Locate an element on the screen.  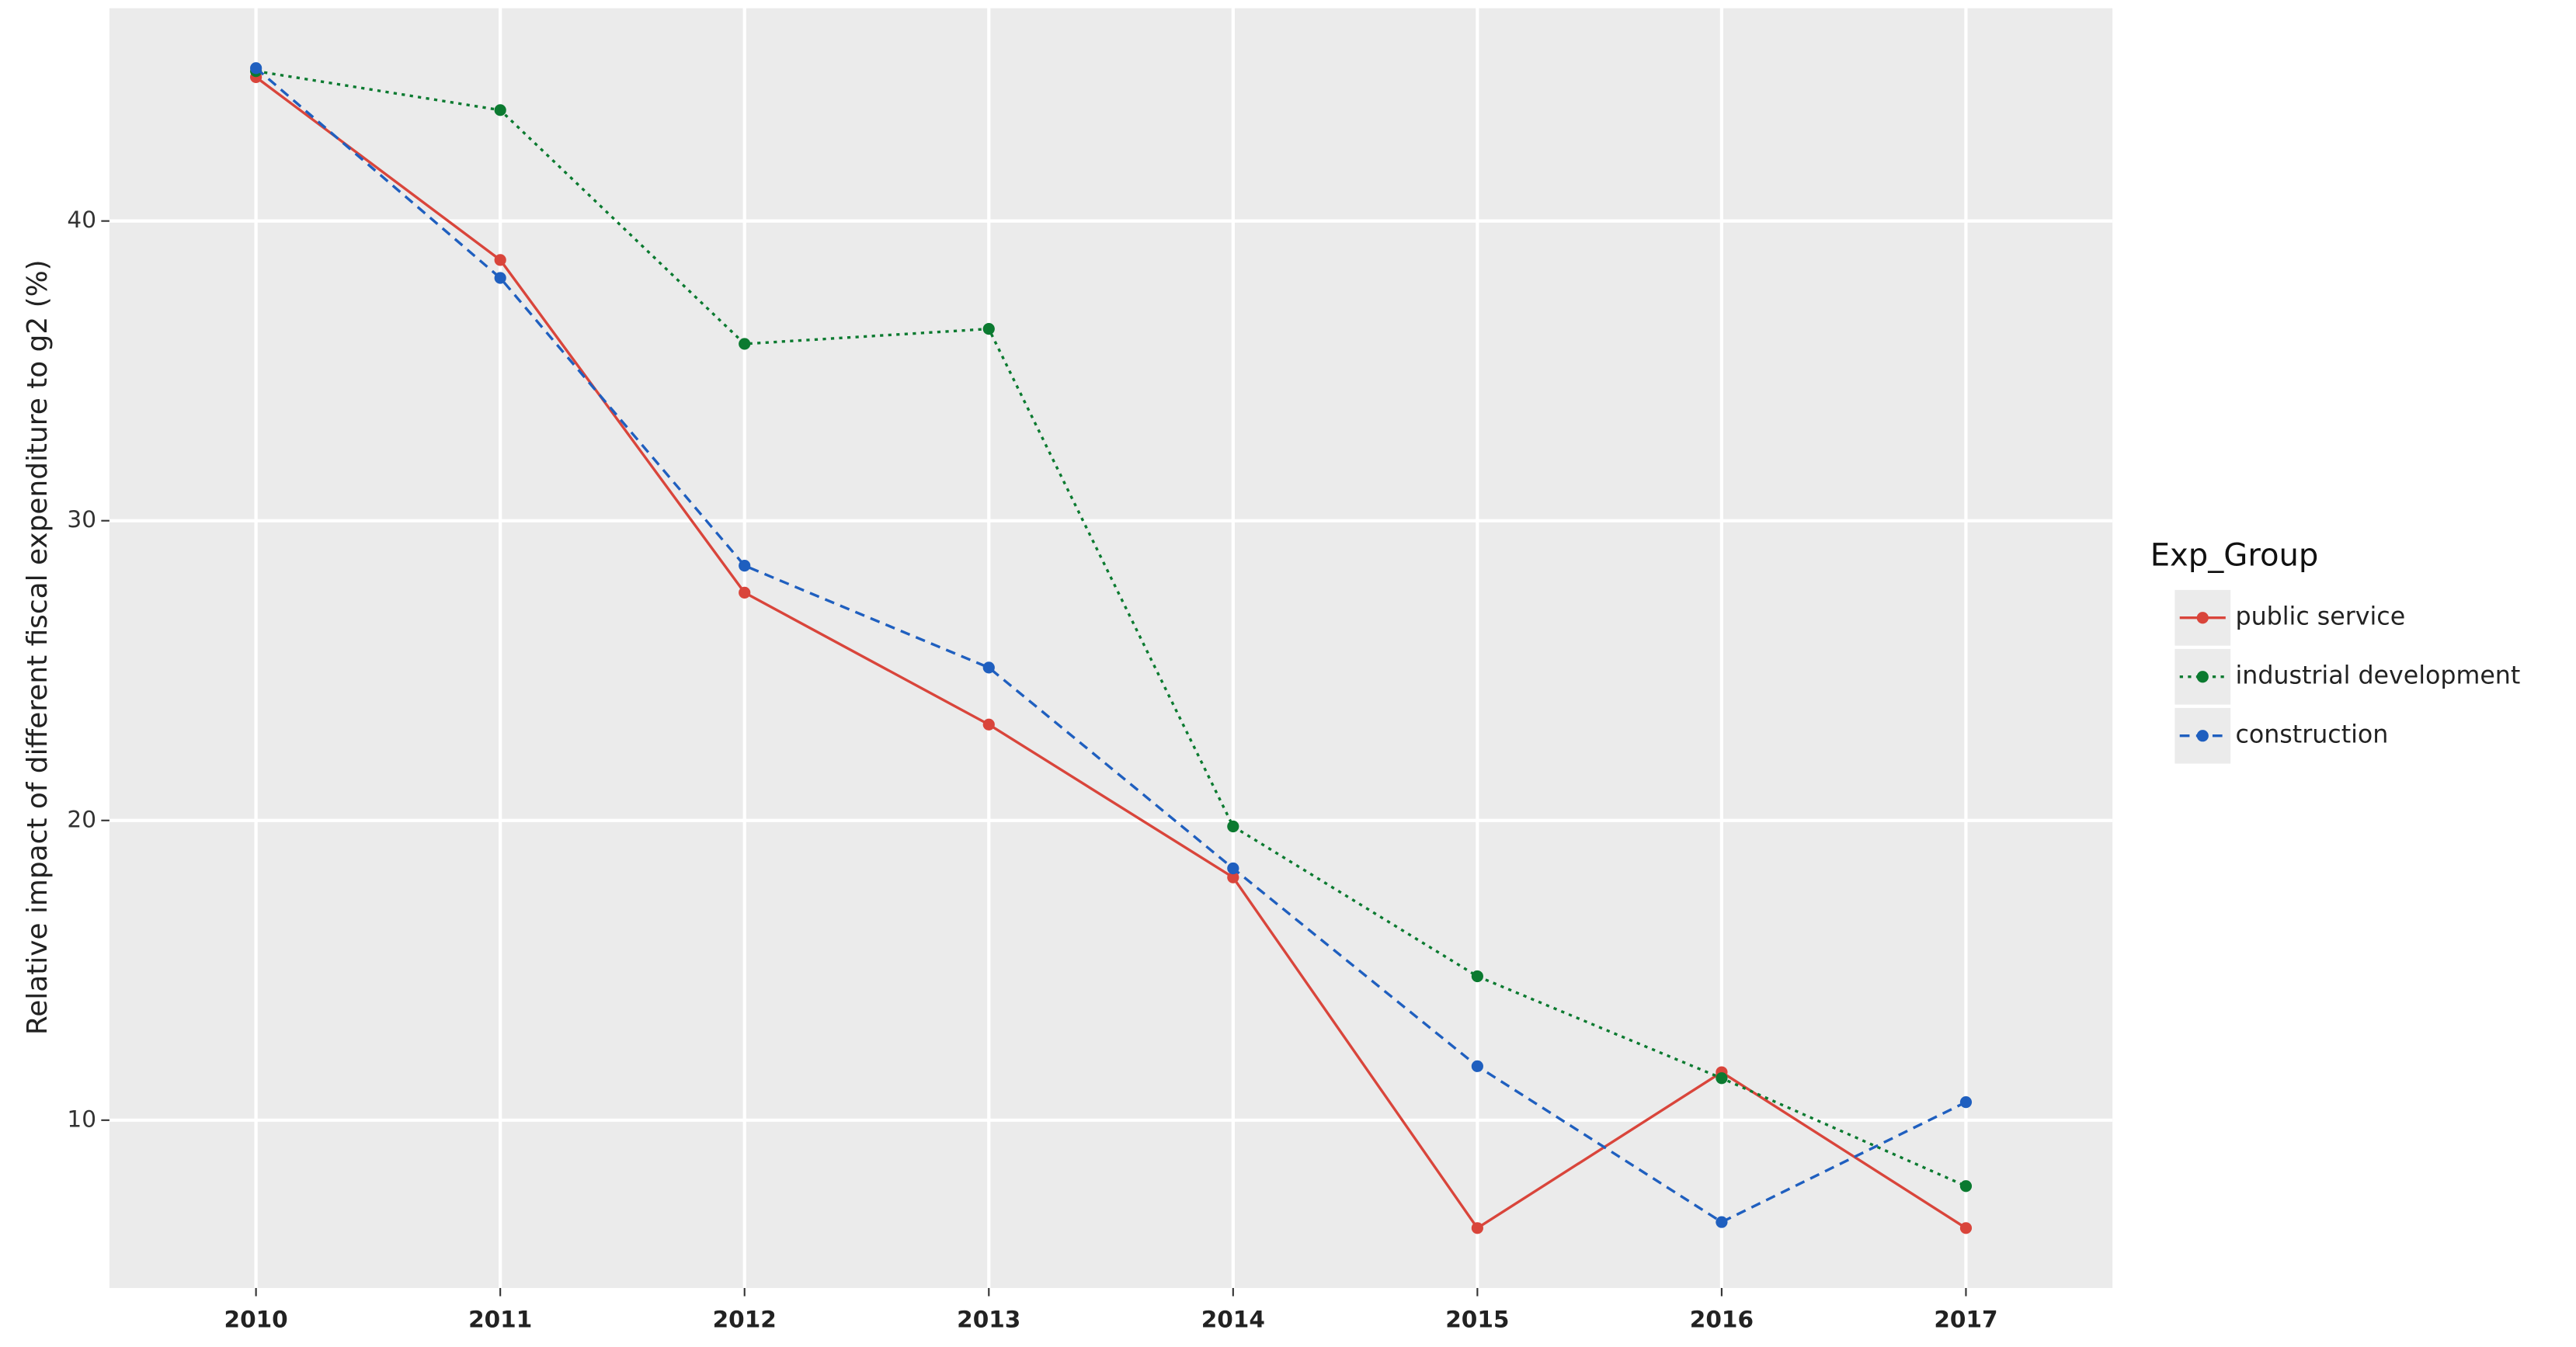
x-tick-label: 2011 is located at coordinates (500, 1320).